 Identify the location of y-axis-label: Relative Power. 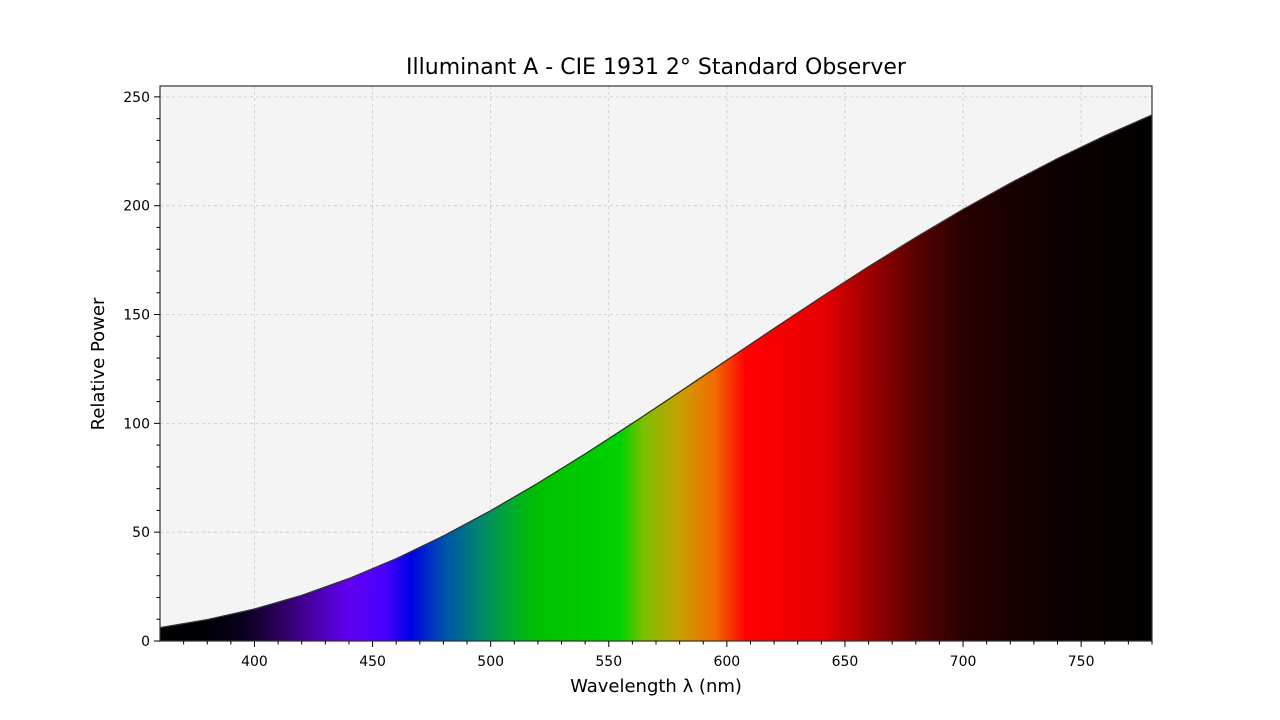
(98, 363).